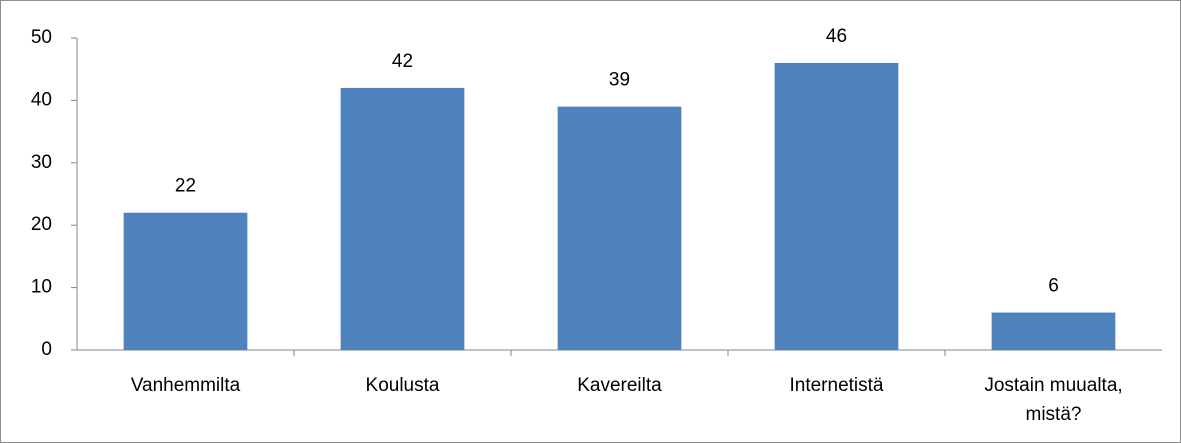 The width and height of the screenshot is (1181, 443). What do you see at coordinates (1053, 286) in the screenshot?
I see `data-label: 6` at bounding box center [1053, 286].